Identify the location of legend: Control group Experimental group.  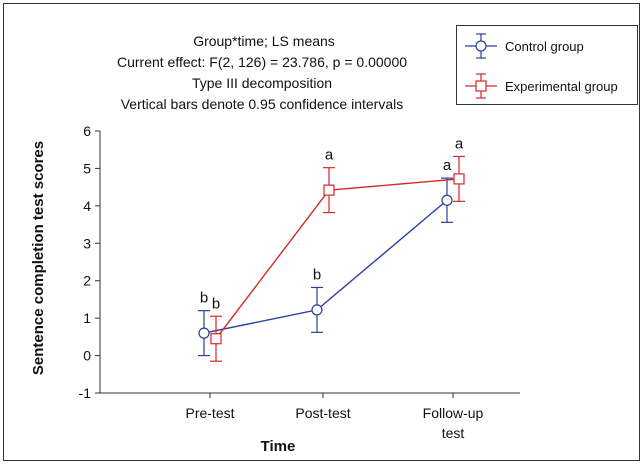
(541, 66).